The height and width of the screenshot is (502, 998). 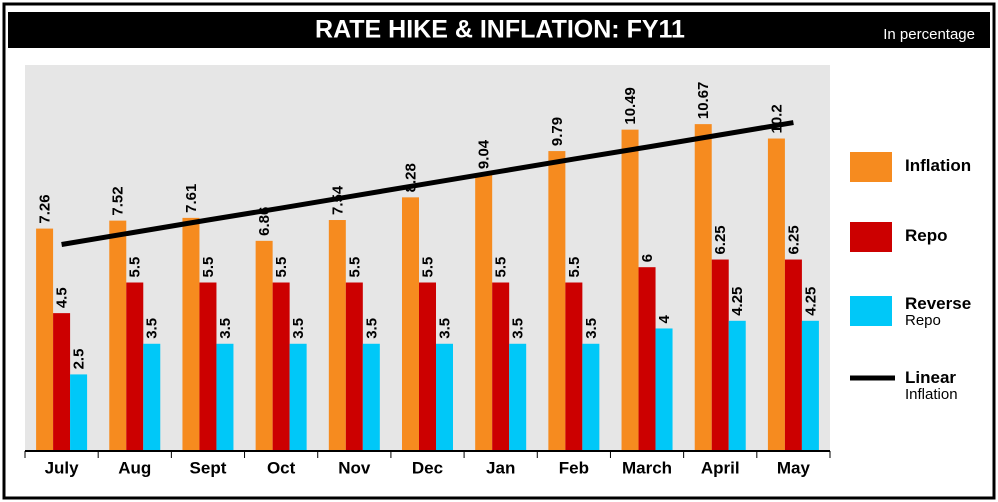 What do you see at coordinates (118, 200) in the screenshot?
I see `data-label: 7.52` at bounding box center [118, 200].